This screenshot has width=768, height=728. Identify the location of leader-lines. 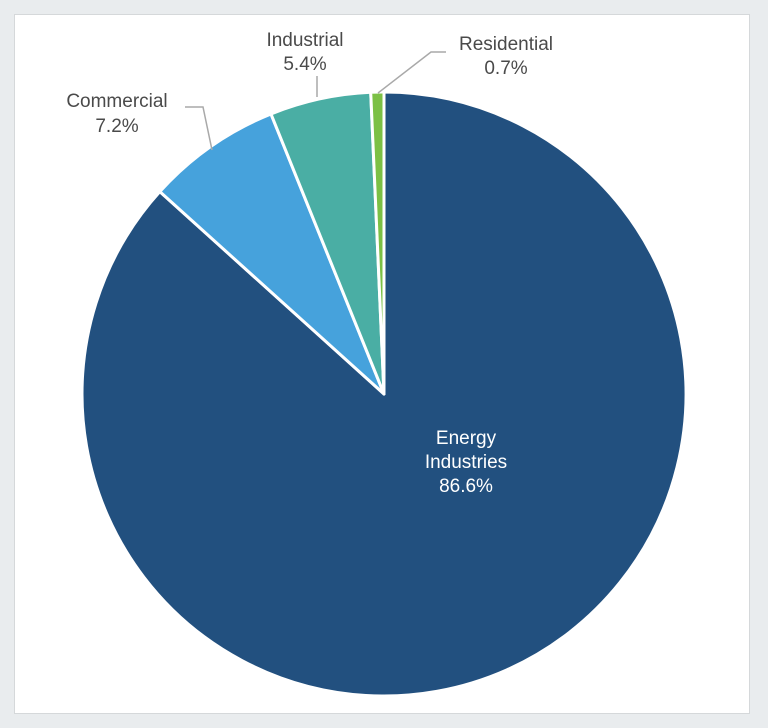
(315, 101).